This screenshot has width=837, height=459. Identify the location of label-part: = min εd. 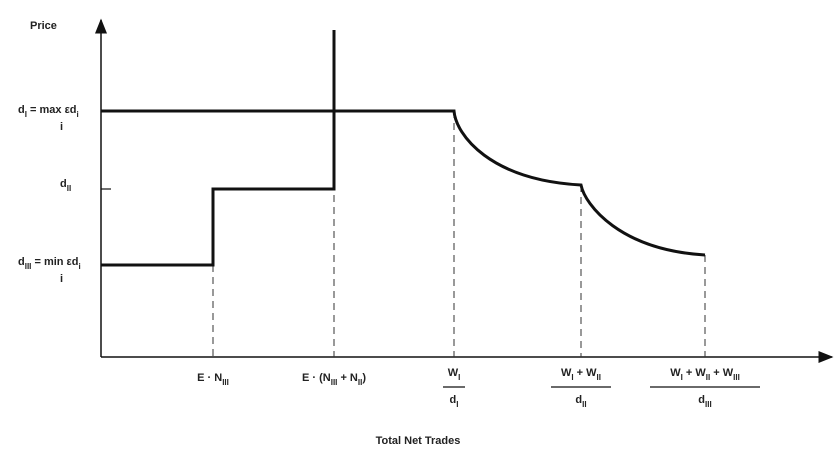
(54, 262).